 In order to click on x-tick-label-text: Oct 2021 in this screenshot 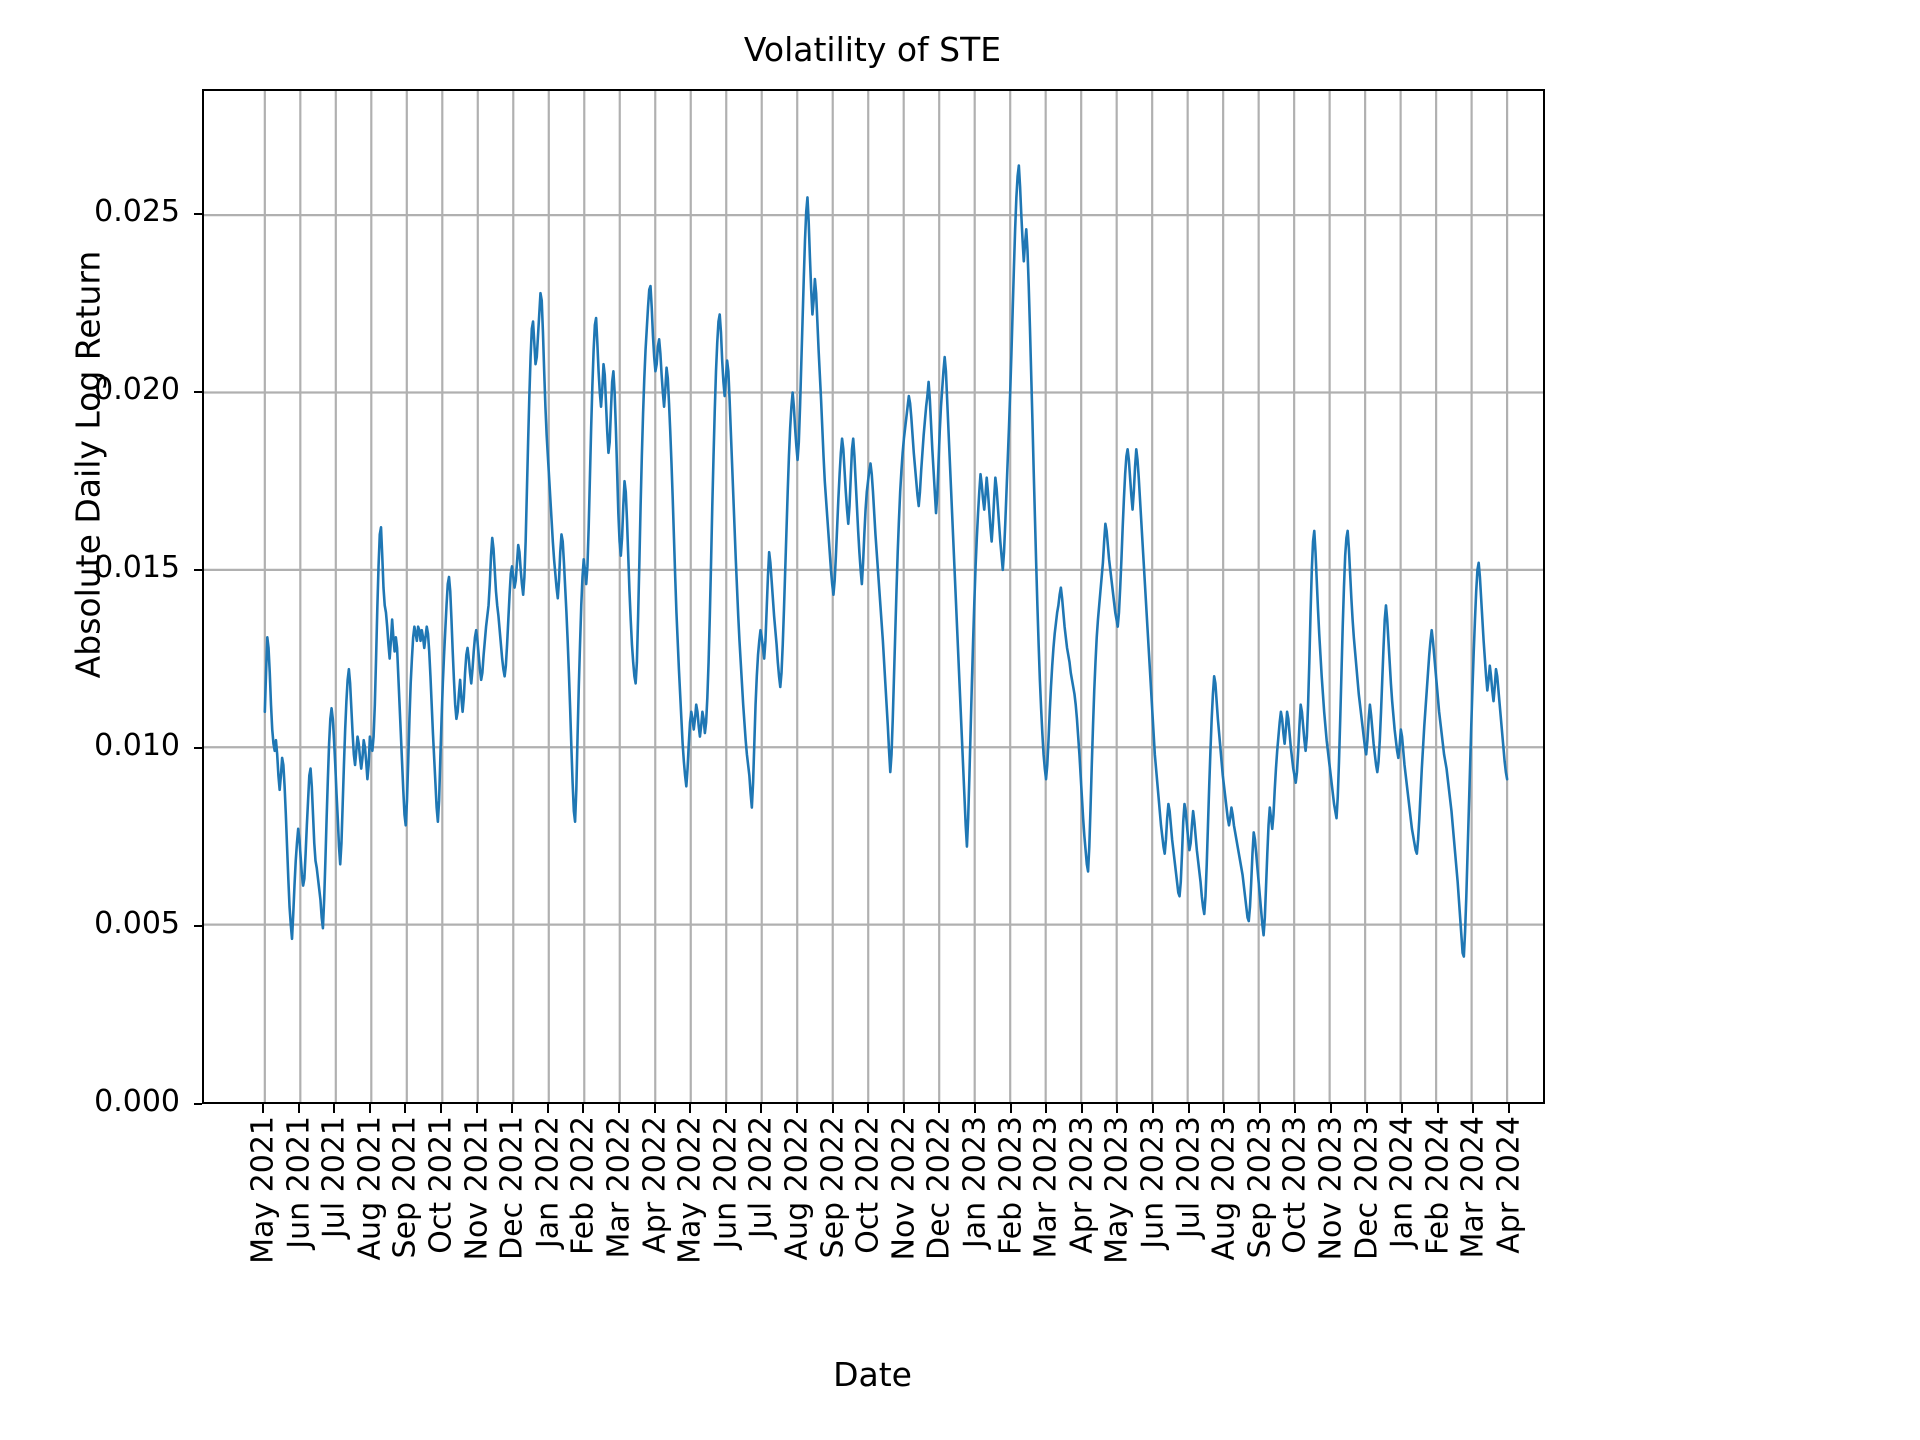, I will do `click(441, 1185)`.